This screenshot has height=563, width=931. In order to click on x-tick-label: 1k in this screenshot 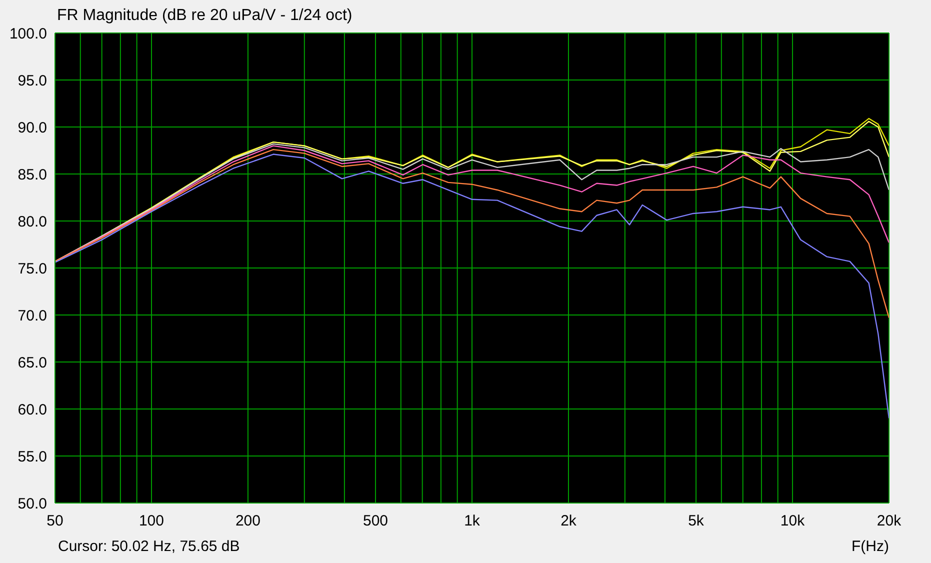, I will do `click(472, 521)`.